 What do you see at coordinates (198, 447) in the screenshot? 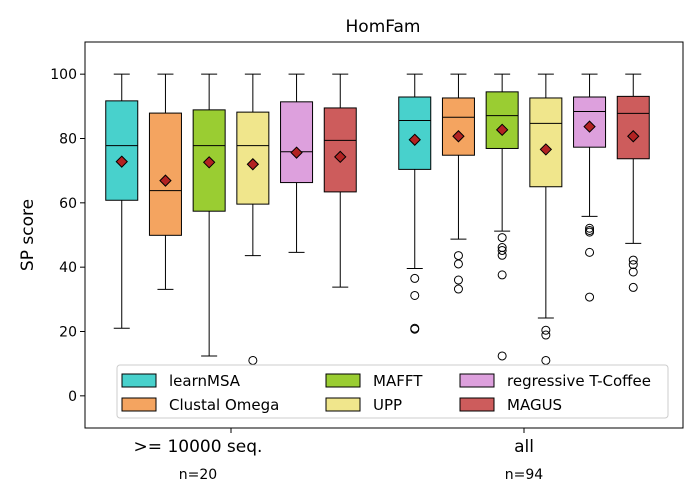
I see `x-group-label: >= 10000 seq.` at bounding box center [198, 447].